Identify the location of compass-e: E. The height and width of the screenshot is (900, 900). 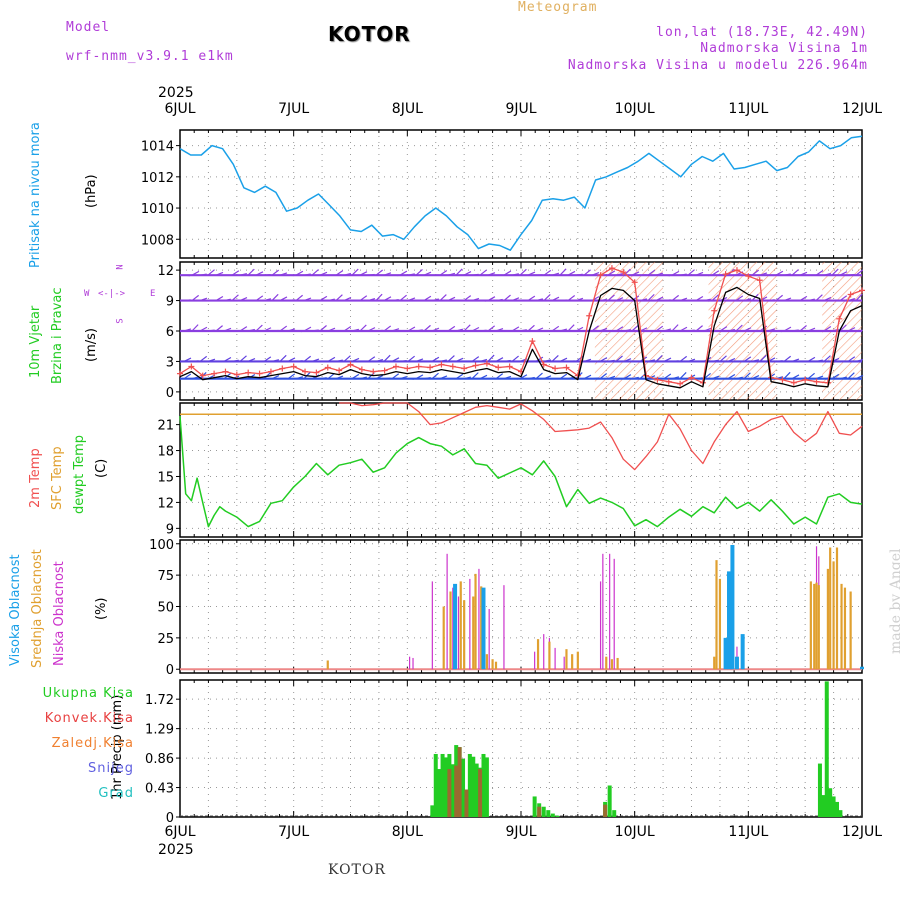
(153, 294).